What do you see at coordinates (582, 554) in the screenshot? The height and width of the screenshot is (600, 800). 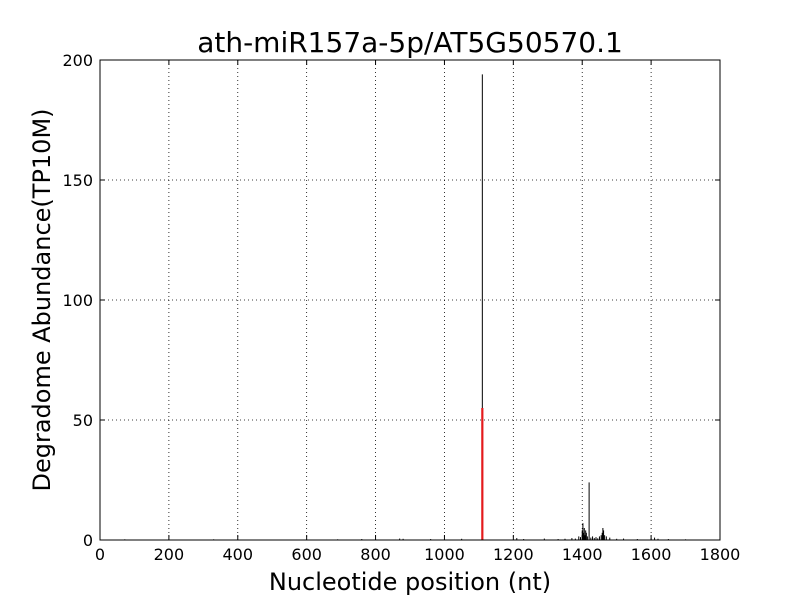 I see `x-tick-label: 1400` at bounding box center [582, 554].